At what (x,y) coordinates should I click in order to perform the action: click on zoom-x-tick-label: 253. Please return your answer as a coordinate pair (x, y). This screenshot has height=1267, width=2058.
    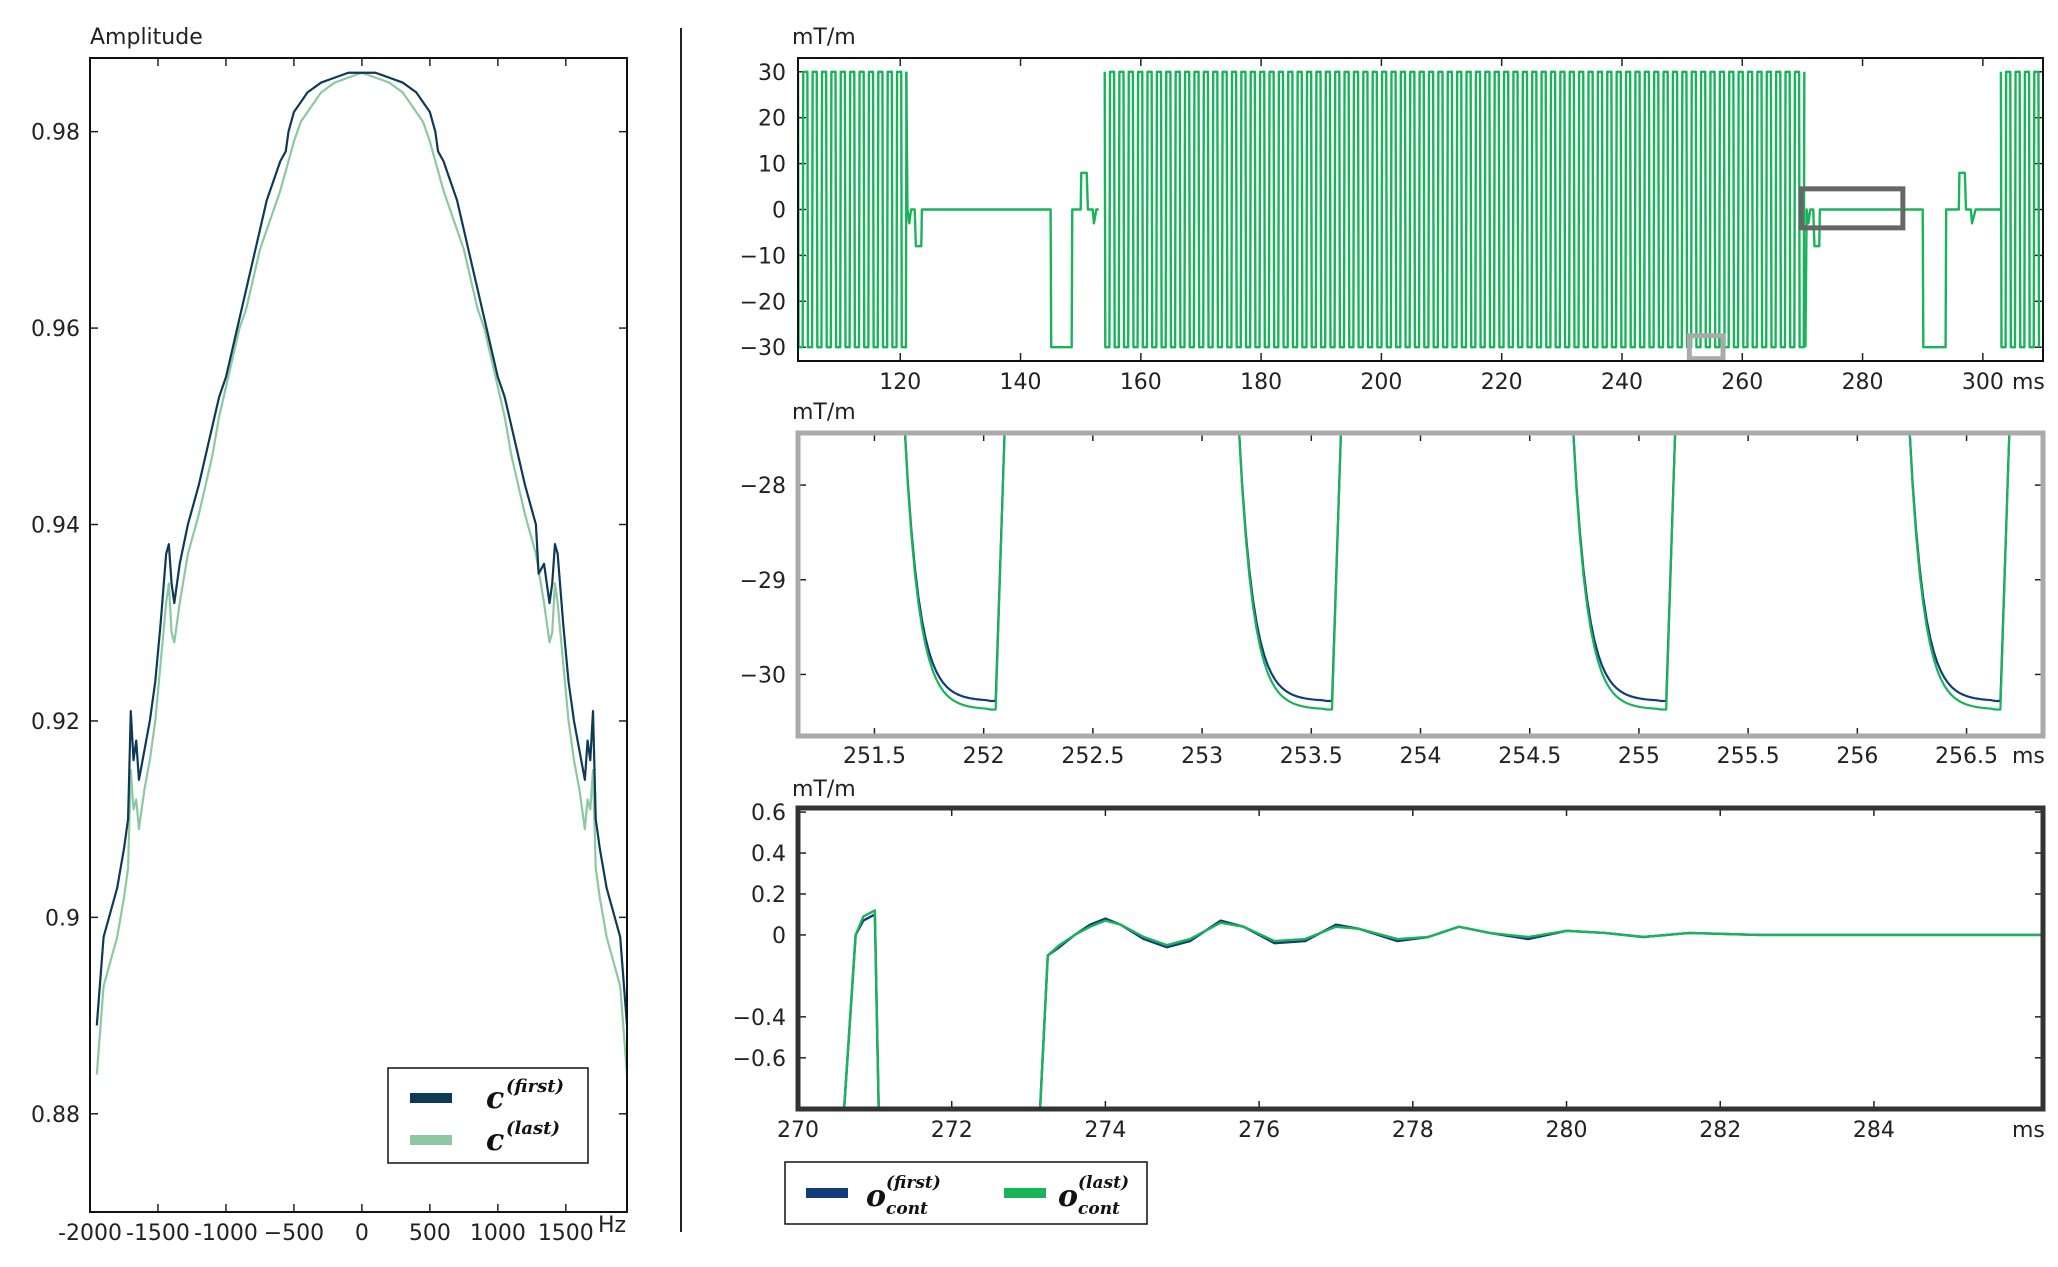
    Looking at the image, I should click on (1202, 756).